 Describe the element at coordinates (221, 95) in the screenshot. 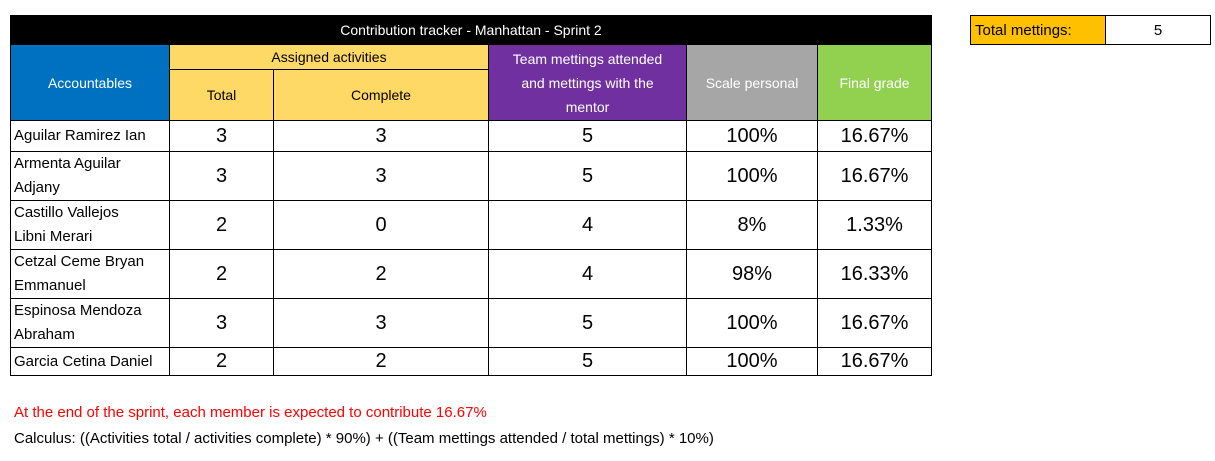

I see `header-total: Total` at that location.